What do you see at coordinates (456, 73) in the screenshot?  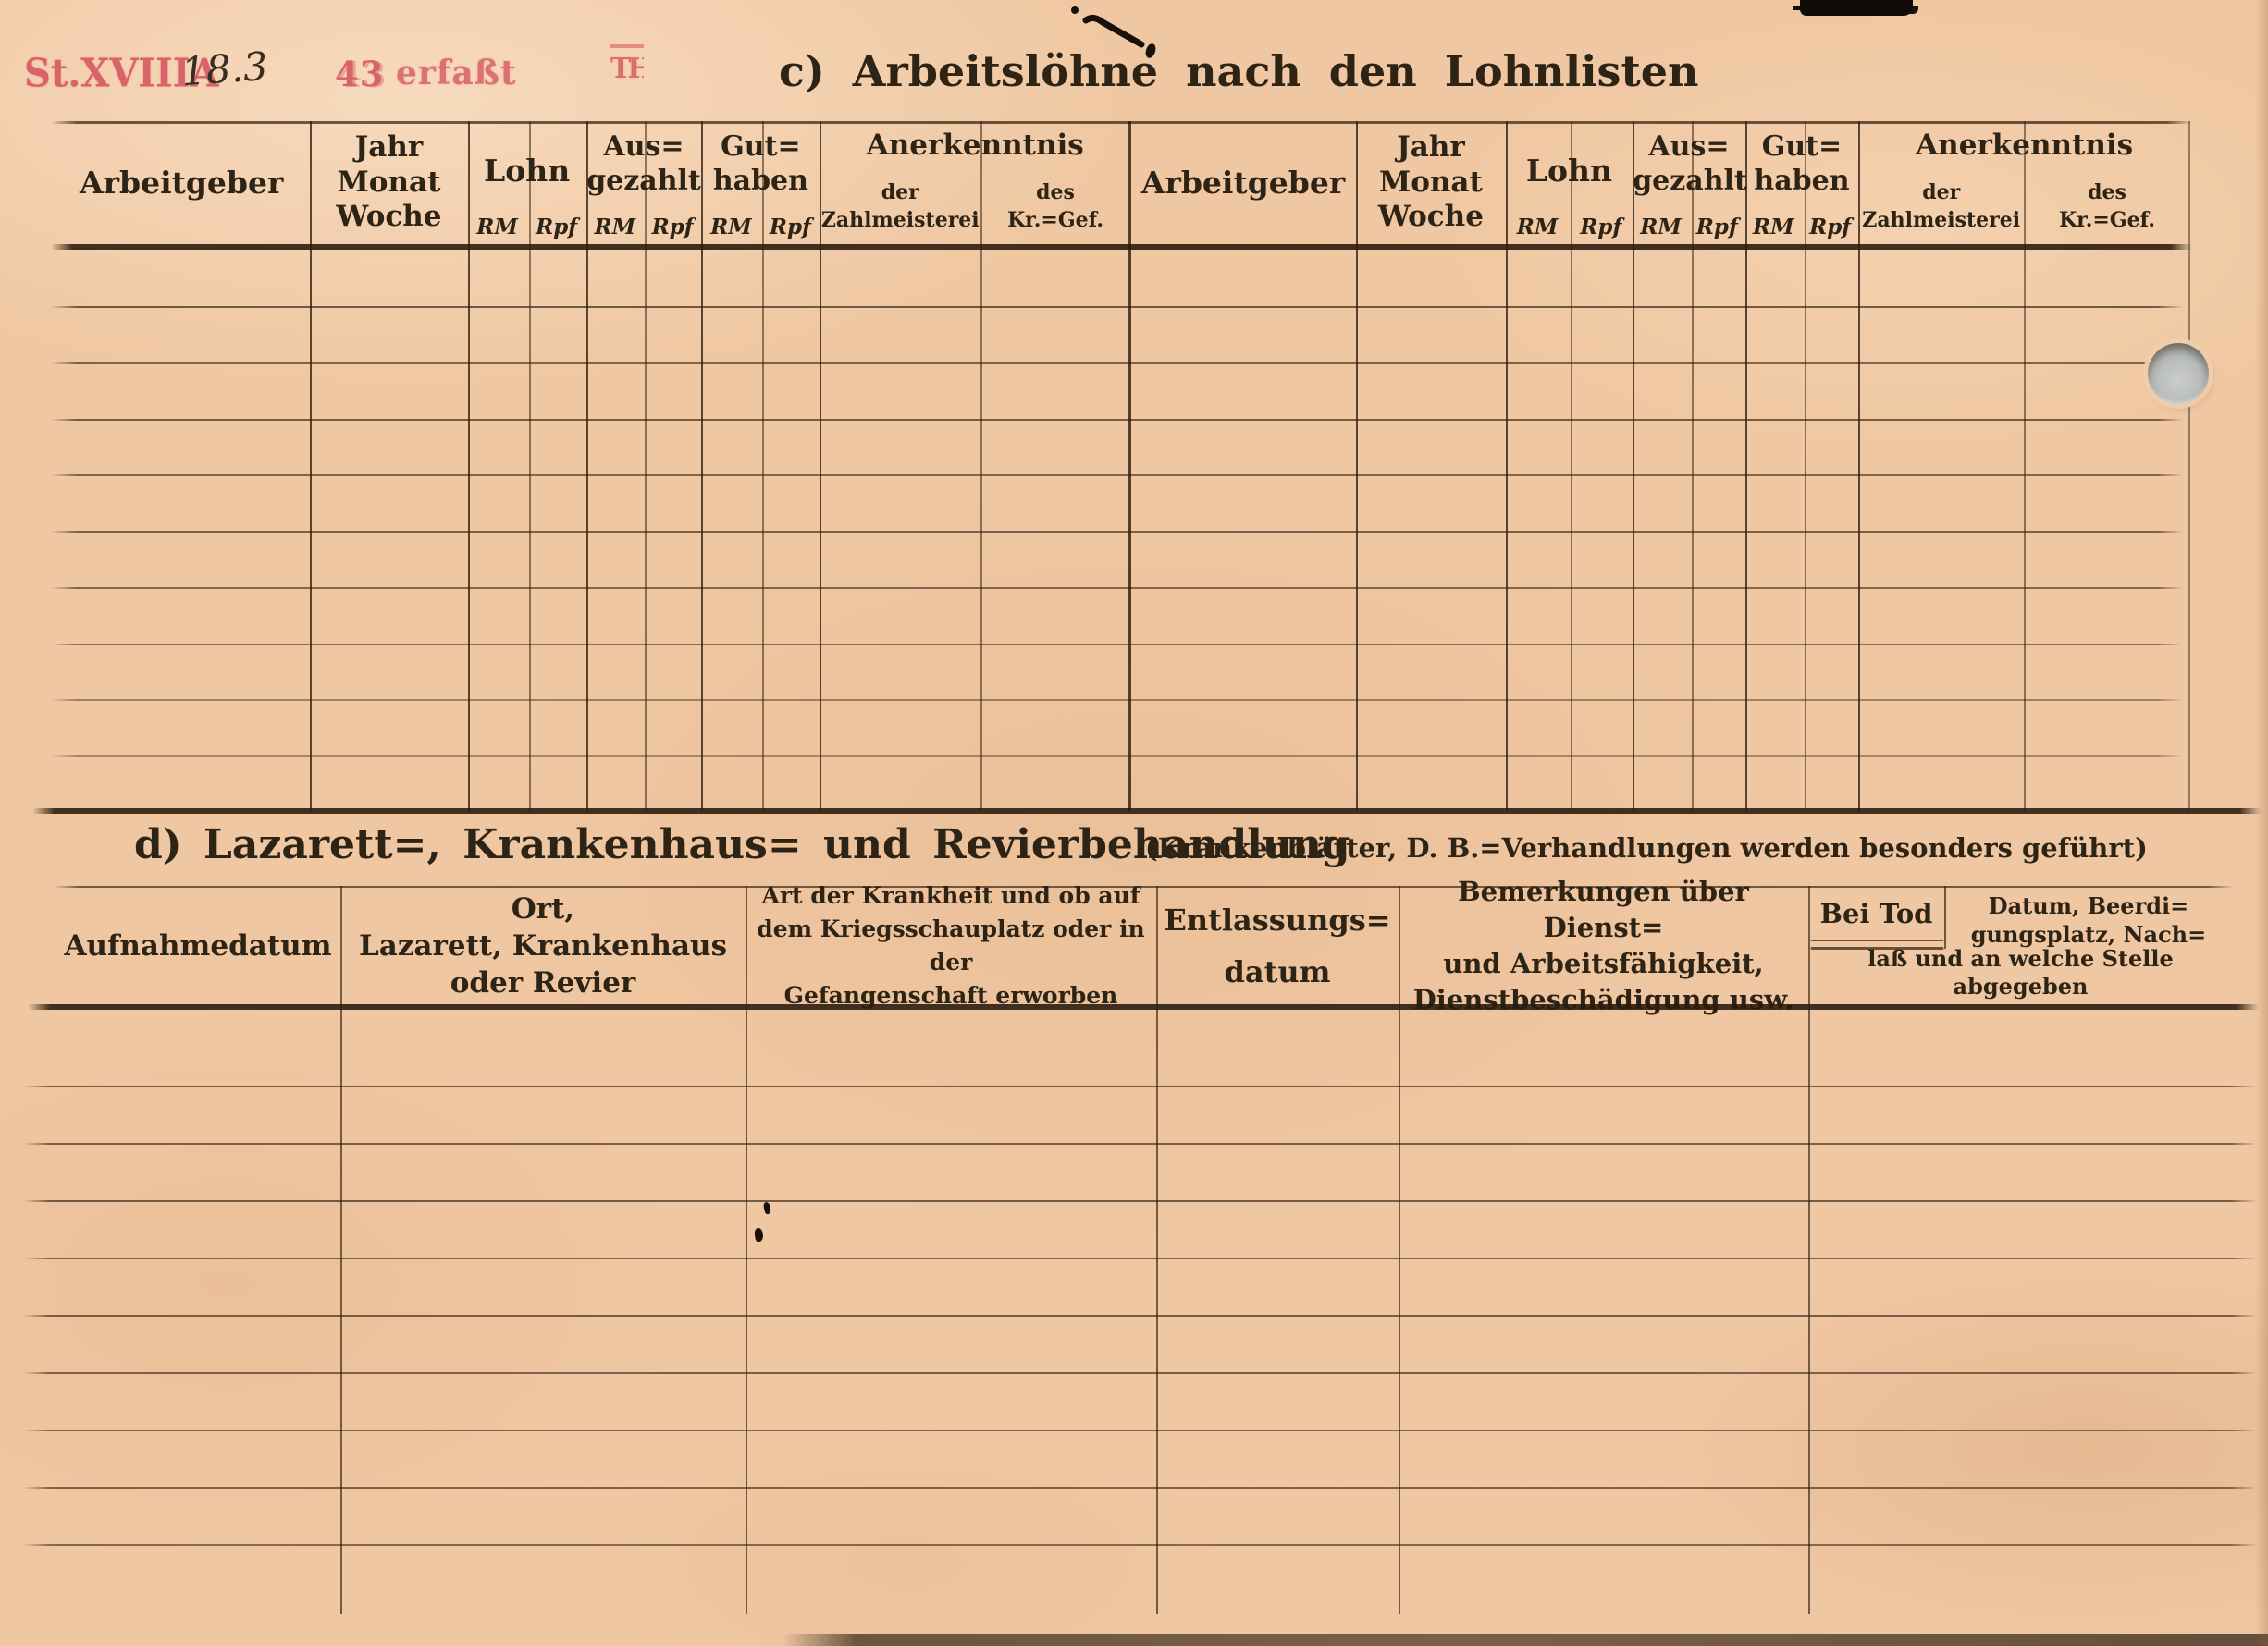 I see `erfasst-stamp: erfaßt` at bounding box center [456, 73].